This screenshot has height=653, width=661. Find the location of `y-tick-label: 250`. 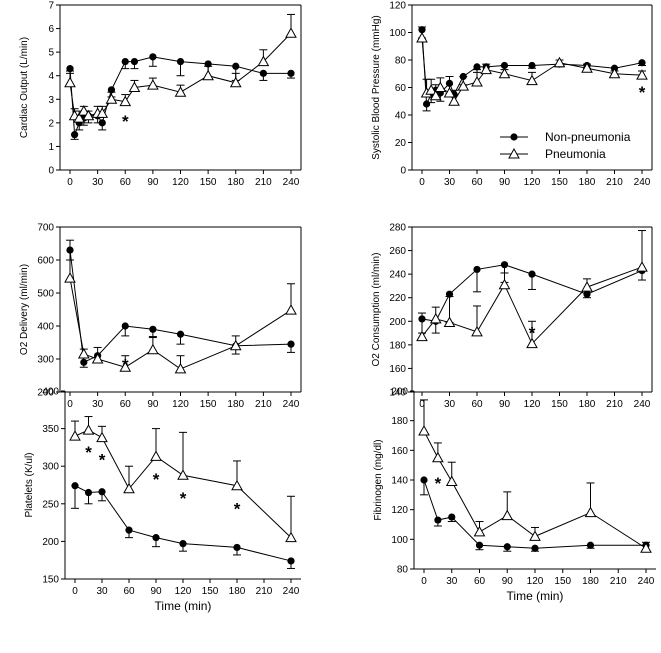

y-tick-label: 250 is located at coordinates (50, 504).